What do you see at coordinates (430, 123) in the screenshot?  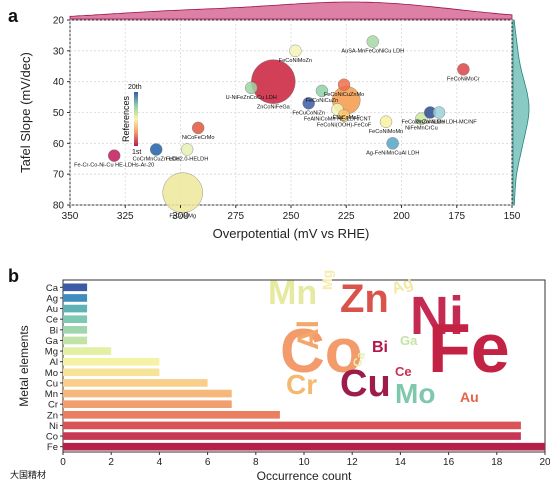 I see `data-point-label: ZnCoNiLDH` at bounding box center [430, 123].